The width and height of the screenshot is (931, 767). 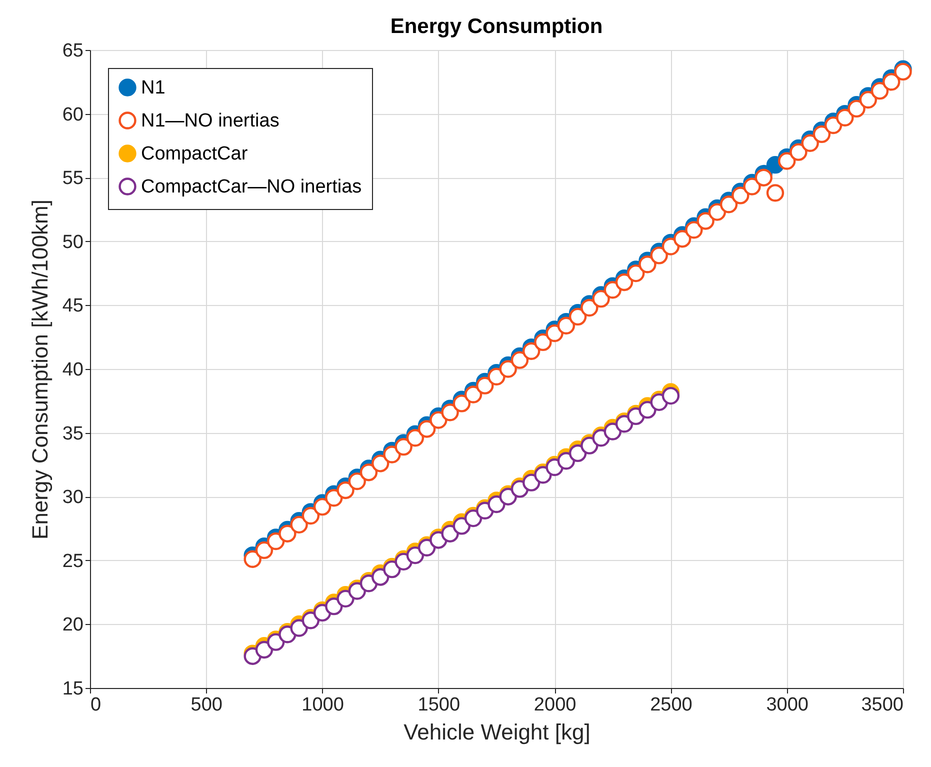 I want to click on x-tick-label: 3500, so click(x=882, y=705).